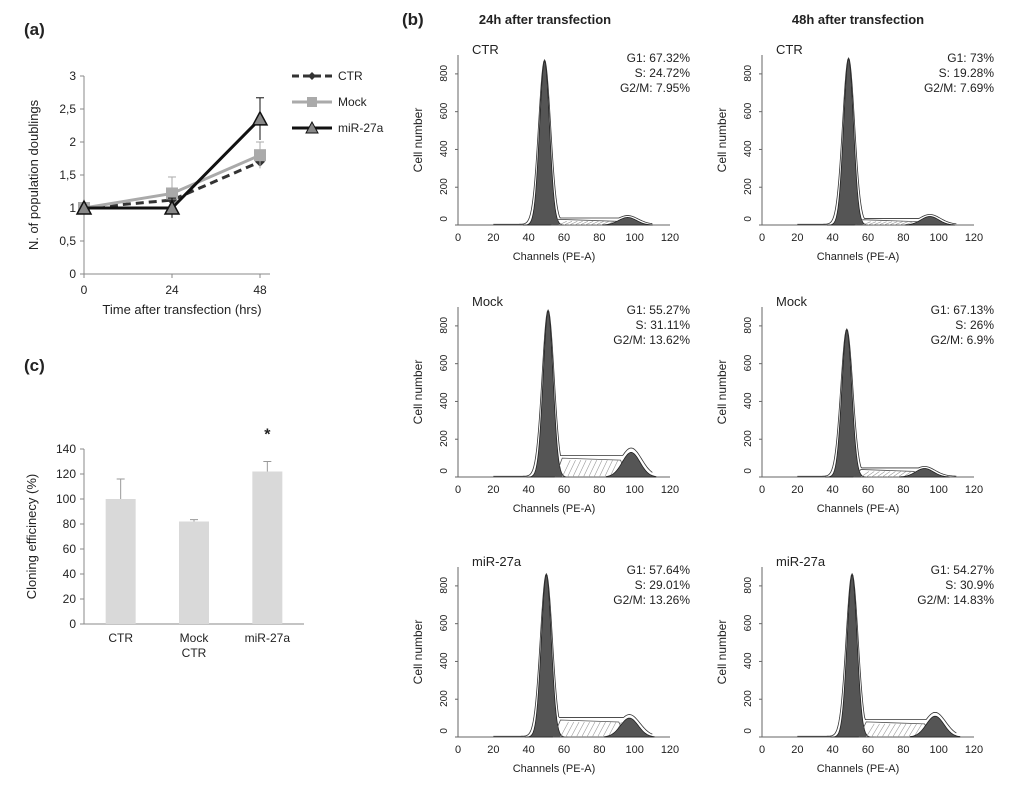 This screenshot has height=798, width=1024. I want to click on legend-label: miR-27a, so click(361, 128).